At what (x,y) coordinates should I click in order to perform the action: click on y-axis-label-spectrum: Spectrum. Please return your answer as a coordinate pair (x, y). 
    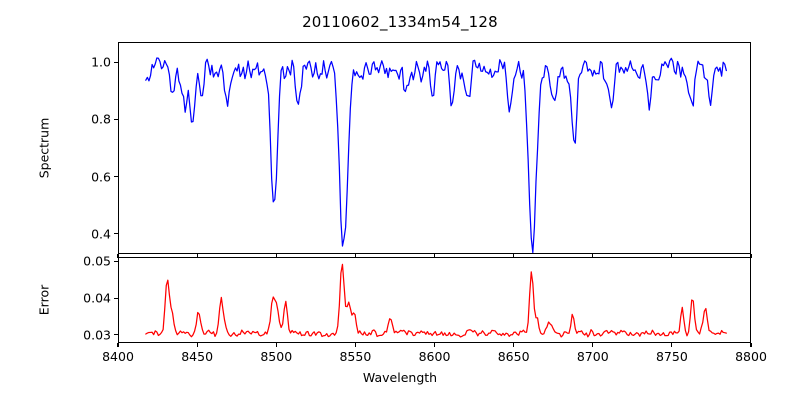
    Looking at the image, I should click on (44, 148).